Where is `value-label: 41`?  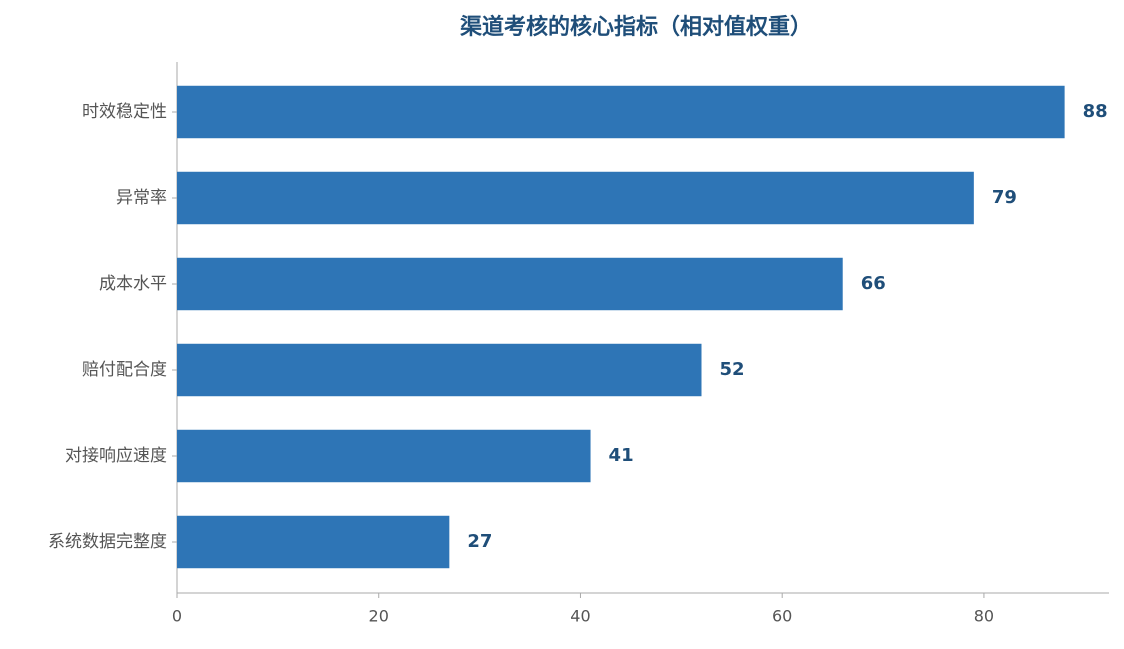
value-label: 41 is located at coordinates (621, 455).